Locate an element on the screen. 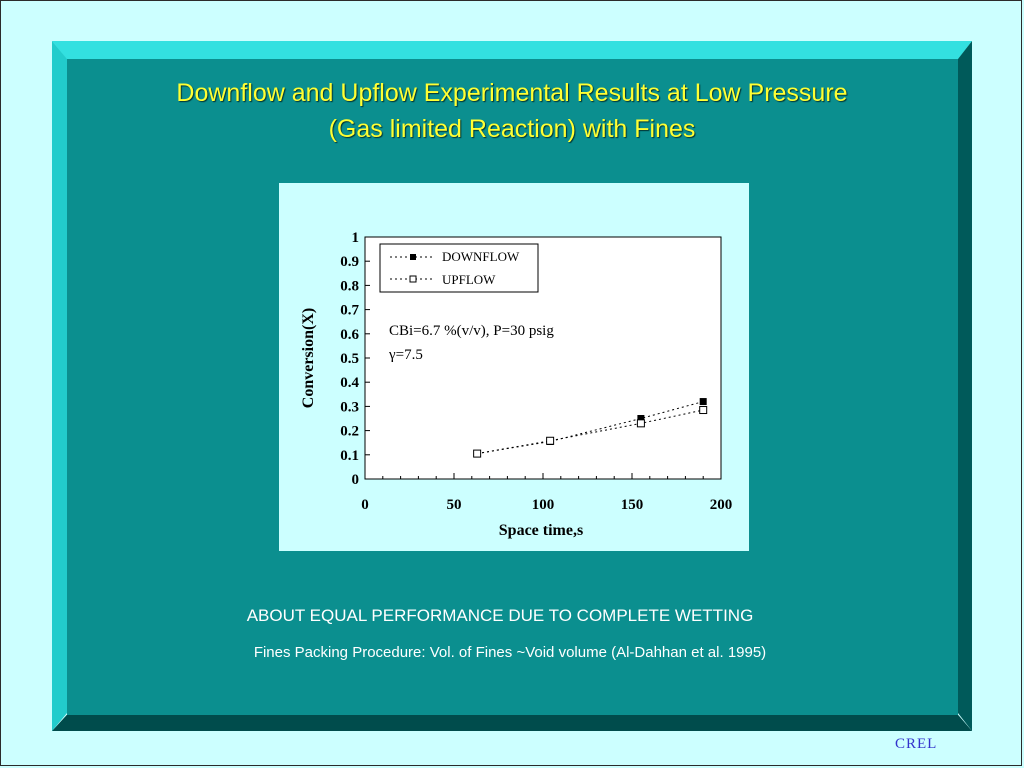  legend-downflow-marker is located at coordinates (413, 257).